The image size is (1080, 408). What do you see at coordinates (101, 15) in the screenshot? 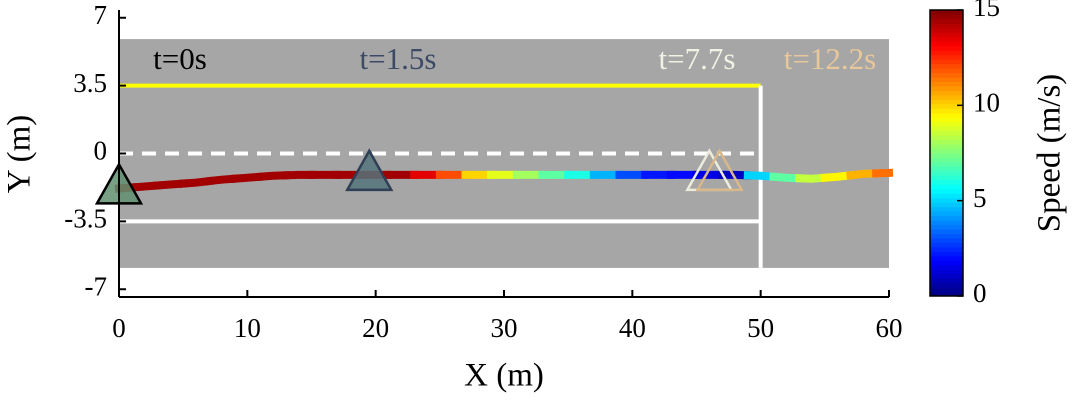
I see `y-tick-label: 7` at bounding box center [101, 15].